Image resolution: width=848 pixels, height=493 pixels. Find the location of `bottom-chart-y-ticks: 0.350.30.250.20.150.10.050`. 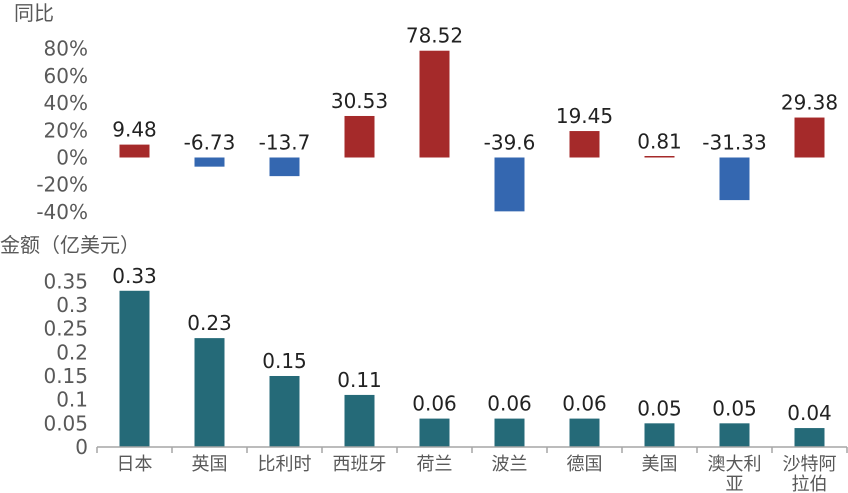

bottom-chart-y-ticks: 0.350.30.250.20.150.10.050 is located at coordinates (65, 364).